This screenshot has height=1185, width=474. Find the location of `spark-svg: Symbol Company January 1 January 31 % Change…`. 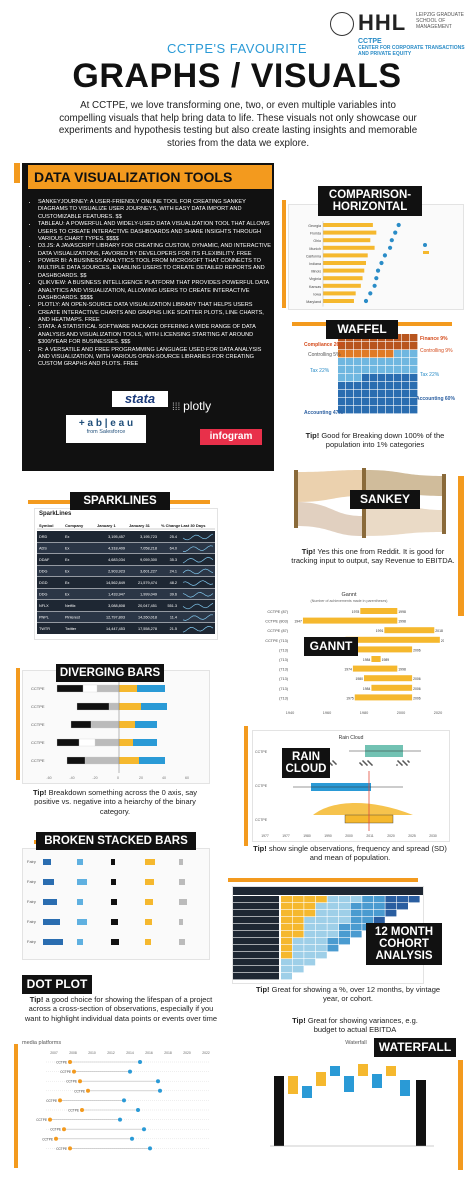

spark-svg: Symbol Company January 1 January 31 % Change… is located at coordinates (126, 578).